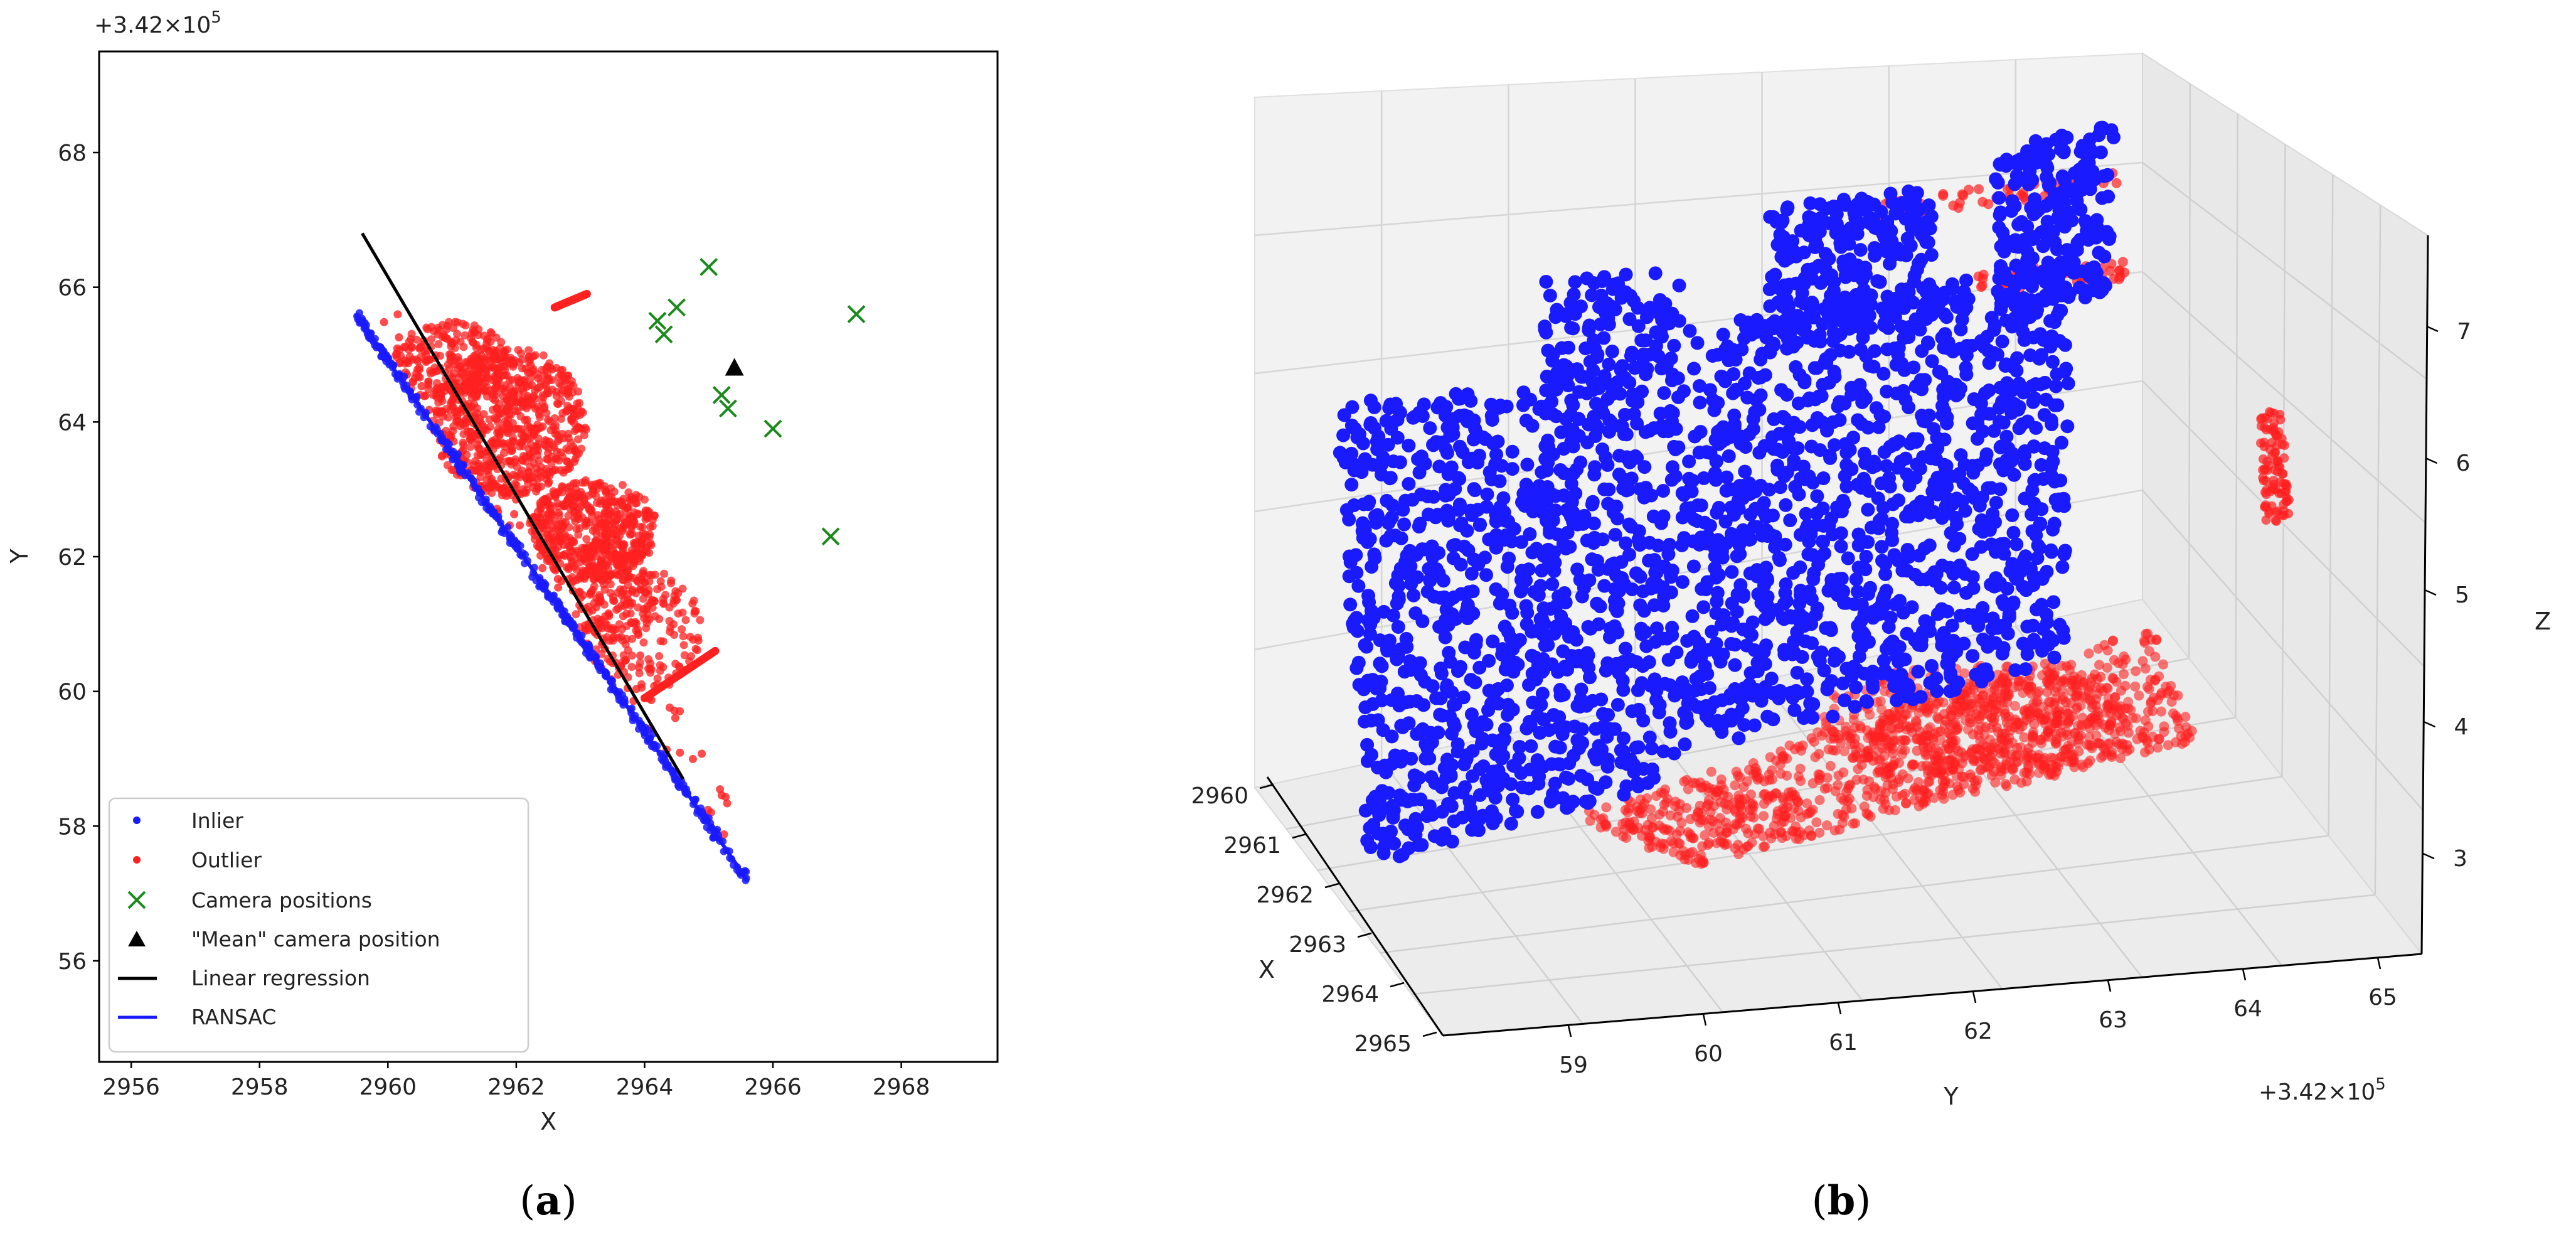 The width and height of the screenshot is (2576, 1237). Describe the element at coordinates (548, 1121) in the screenshot. I see `panel-a-x-axis-label: X` at that location.